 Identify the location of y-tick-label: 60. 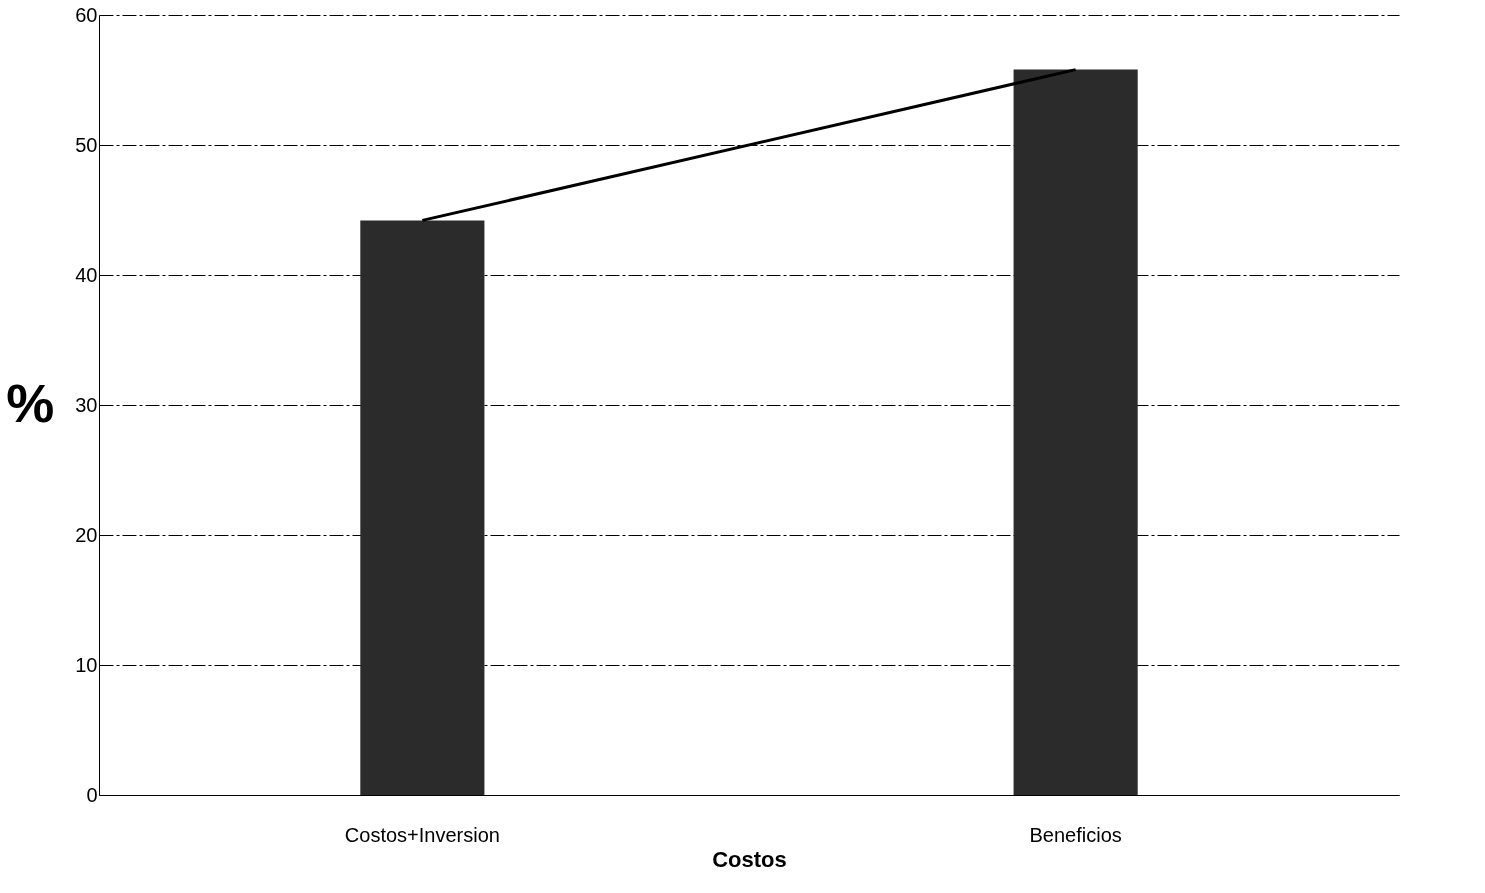
(86, 14).